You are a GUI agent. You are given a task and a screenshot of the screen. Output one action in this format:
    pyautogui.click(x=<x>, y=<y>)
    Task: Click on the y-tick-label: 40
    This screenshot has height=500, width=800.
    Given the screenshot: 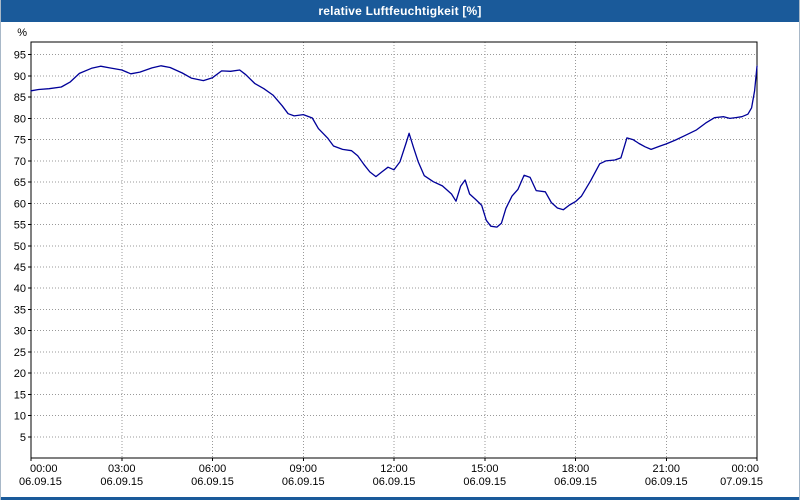 What is the action you would take?
    pyautogui.click(x=20, y=289)
    